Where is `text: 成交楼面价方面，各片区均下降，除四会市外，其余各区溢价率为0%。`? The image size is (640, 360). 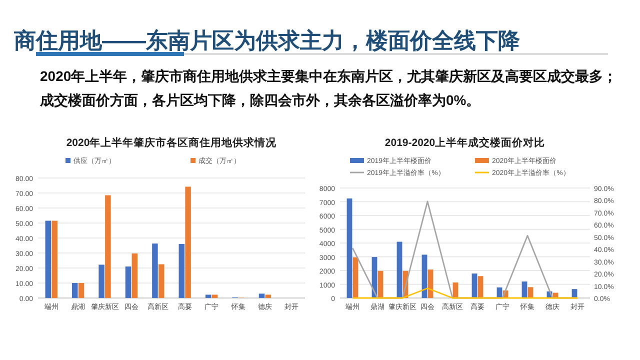 text: 成交楼面价方面，各片区均下降，除四会市外，其余各区溢价率为0%。 is located at coordinates (259, 100).